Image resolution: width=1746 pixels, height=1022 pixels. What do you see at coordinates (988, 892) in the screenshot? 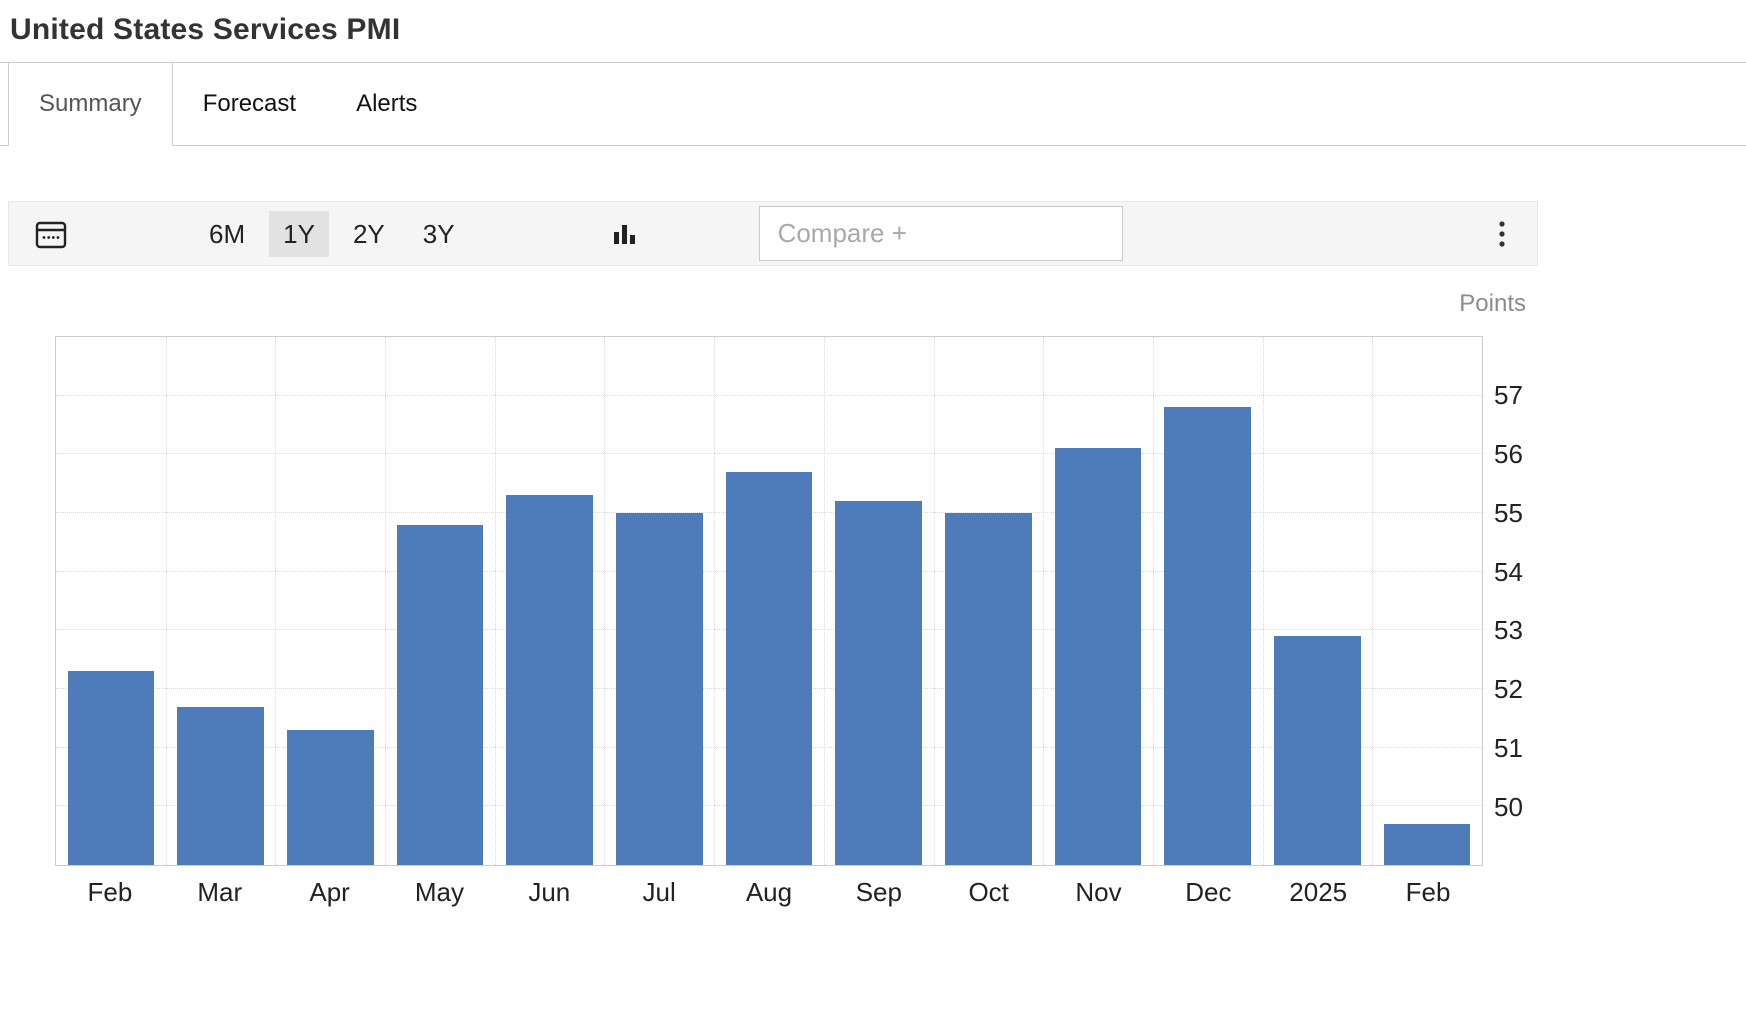
I see `xtick-label: Oct` at bounding box center [988, 892].